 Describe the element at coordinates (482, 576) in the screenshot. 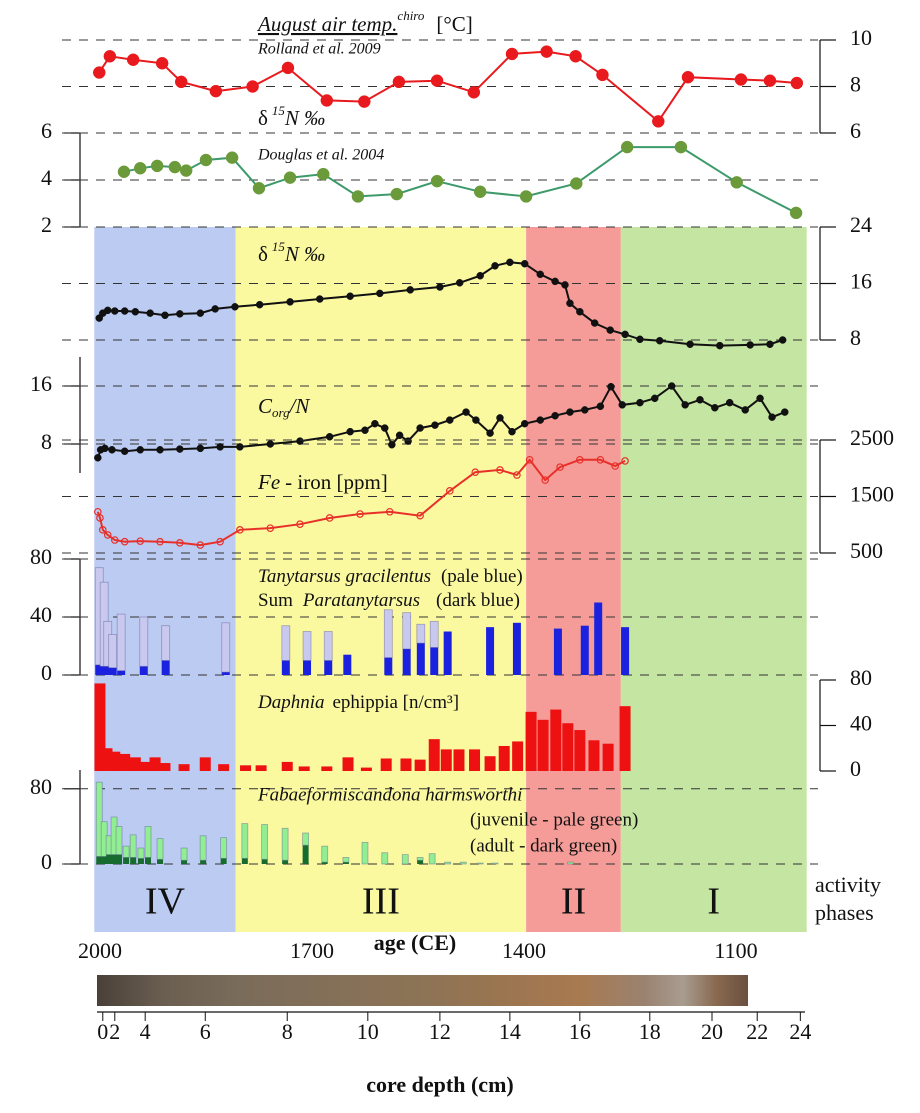

I see `legend-text: (pale blue)` at that location.